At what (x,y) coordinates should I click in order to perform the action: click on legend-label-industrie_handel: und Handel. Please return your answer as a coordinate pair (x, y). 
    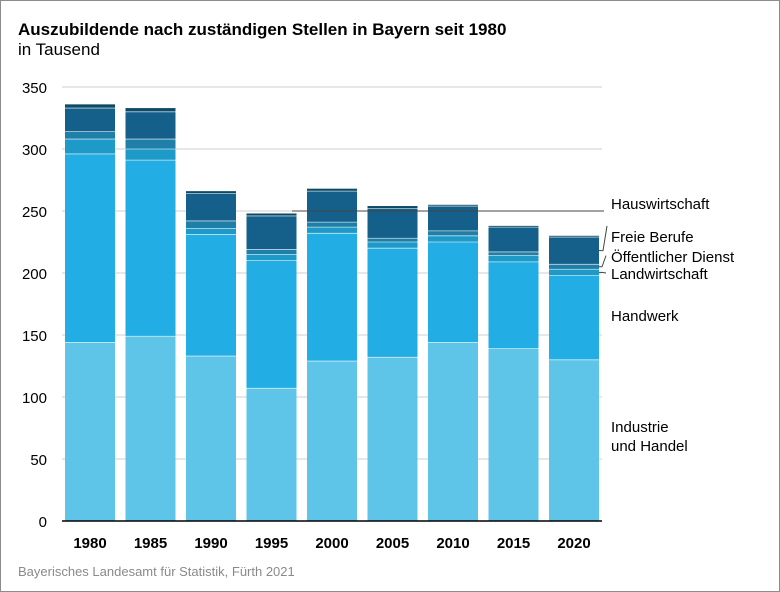
    Looking at the image, I should click on (649, 446).